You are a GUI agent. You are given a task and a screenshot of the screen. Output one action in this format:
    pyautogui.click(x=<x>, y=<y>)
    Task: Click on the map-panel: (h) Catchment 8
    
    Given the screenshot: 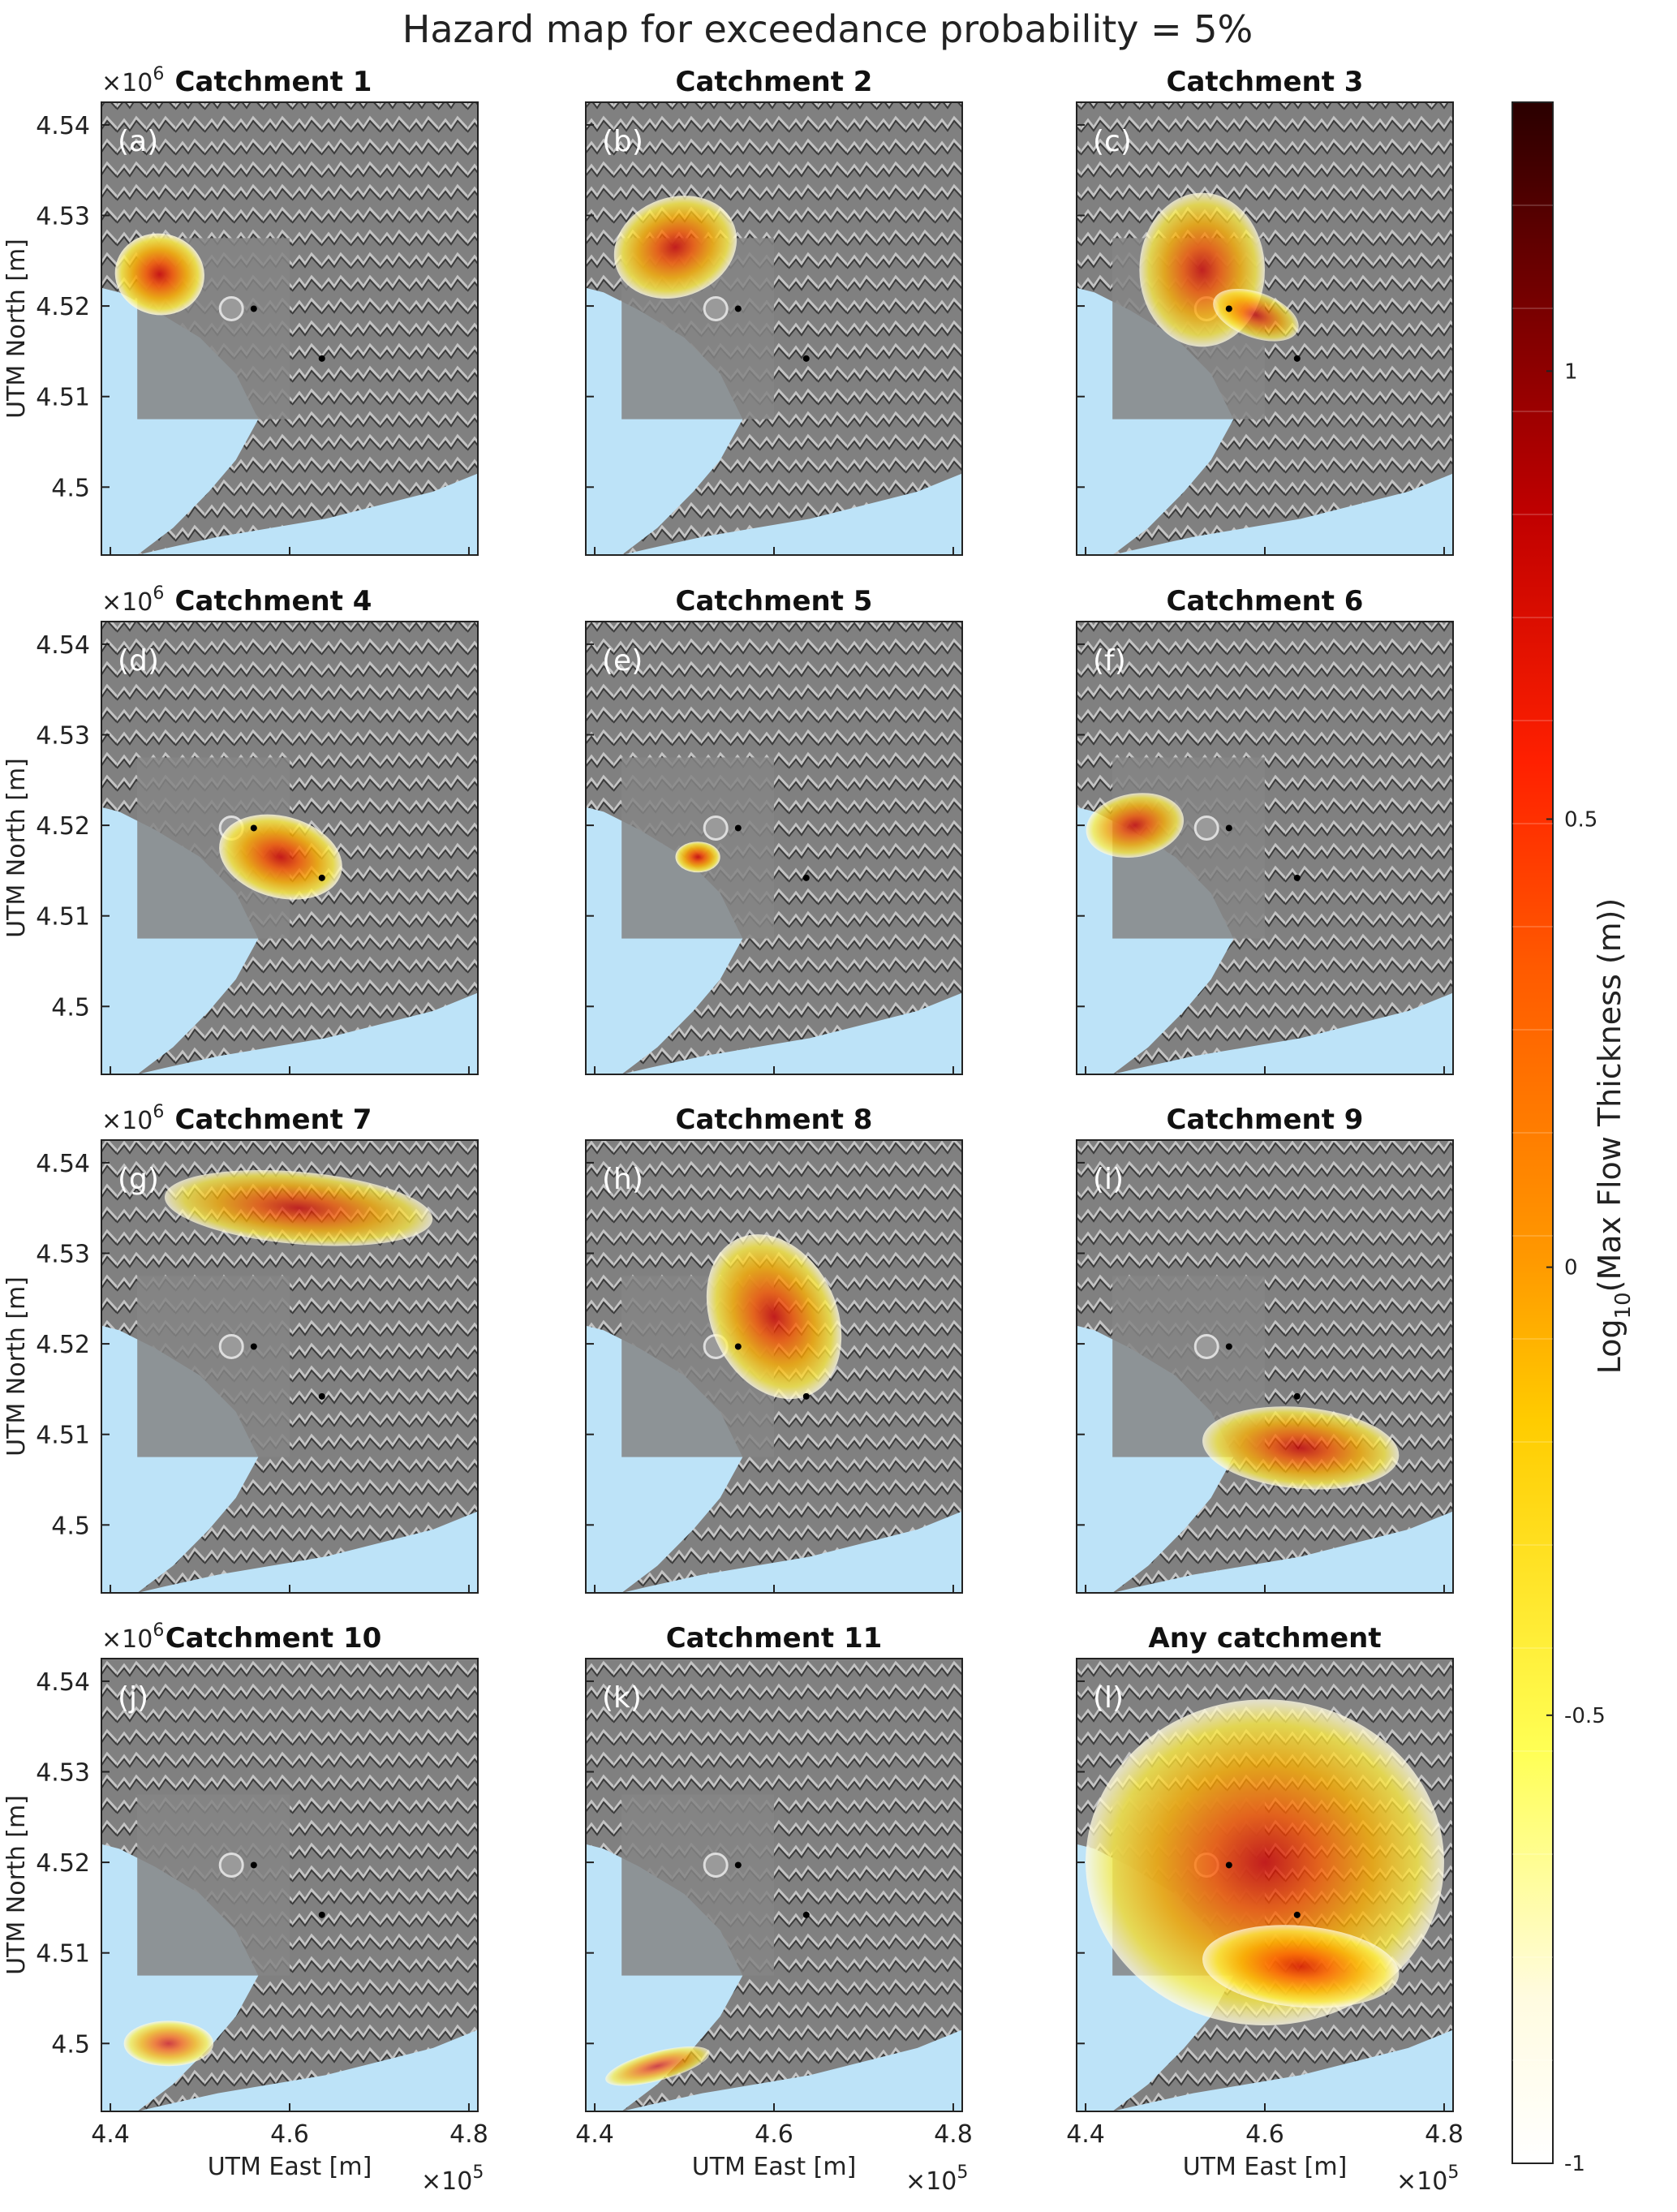 What is the action you would take?
    pyautogui.click(x=774, y=1349)
    